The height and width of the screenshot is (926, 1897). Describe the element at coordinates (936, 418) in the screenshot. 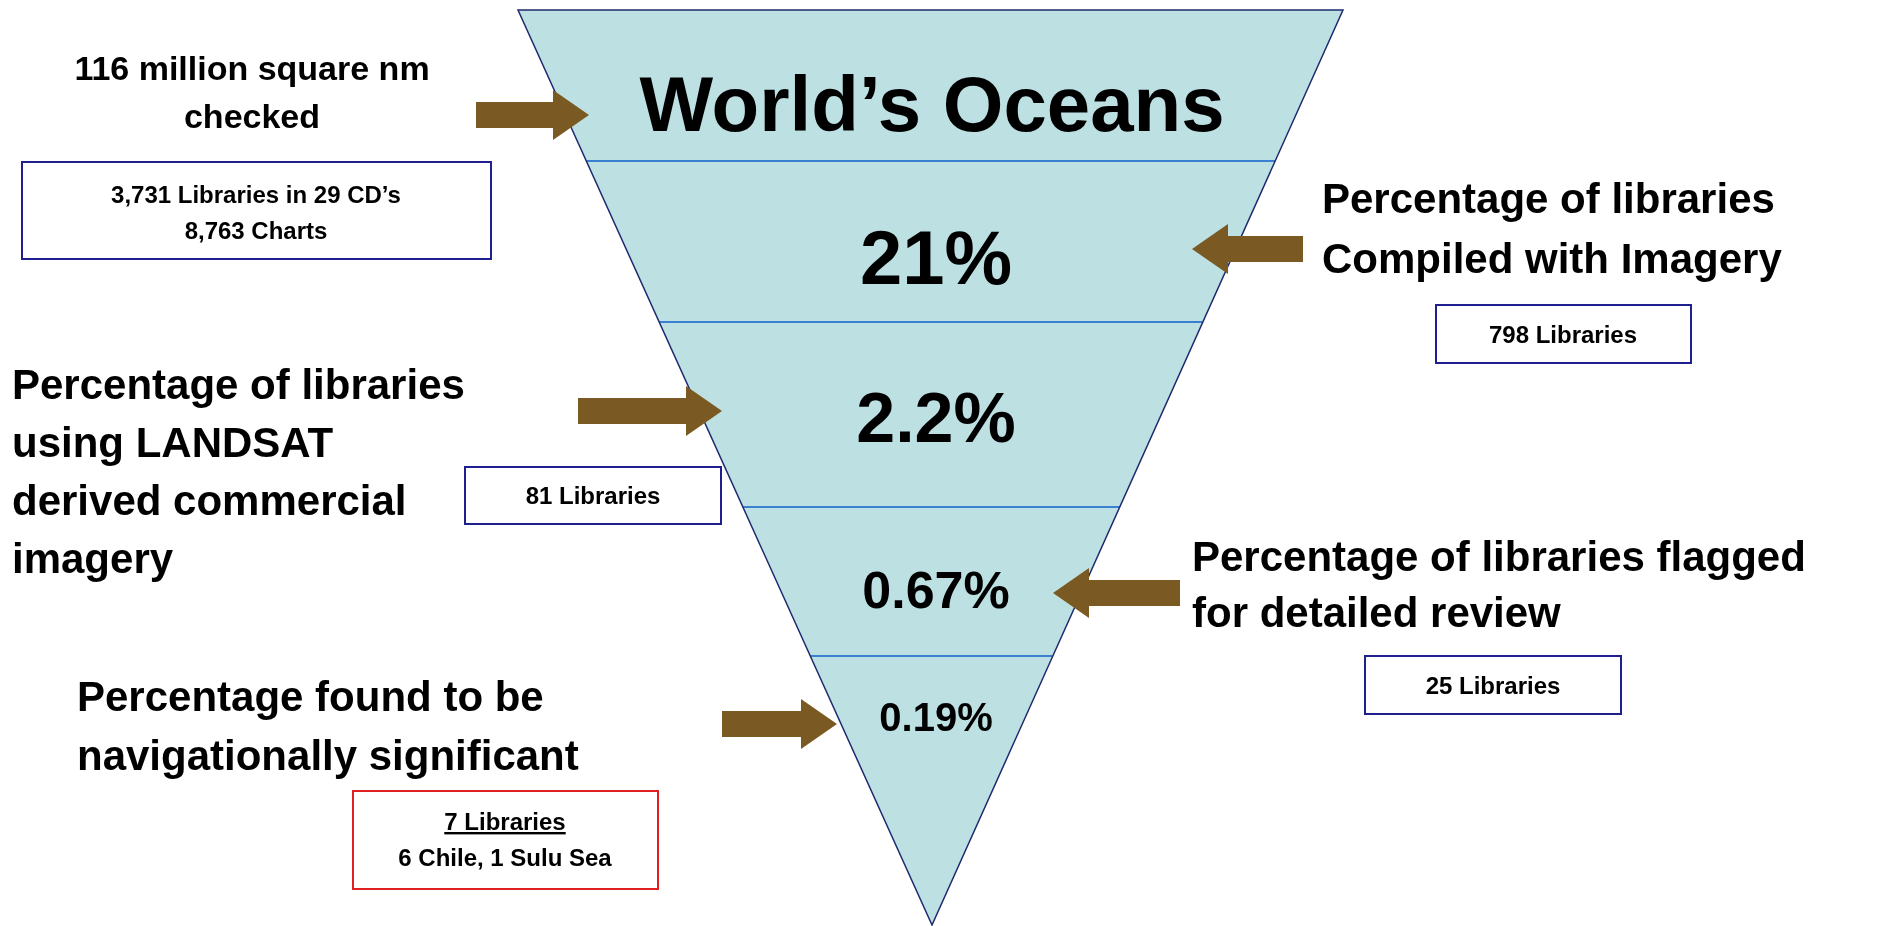

I see `data-label: 2.2%` at that location.